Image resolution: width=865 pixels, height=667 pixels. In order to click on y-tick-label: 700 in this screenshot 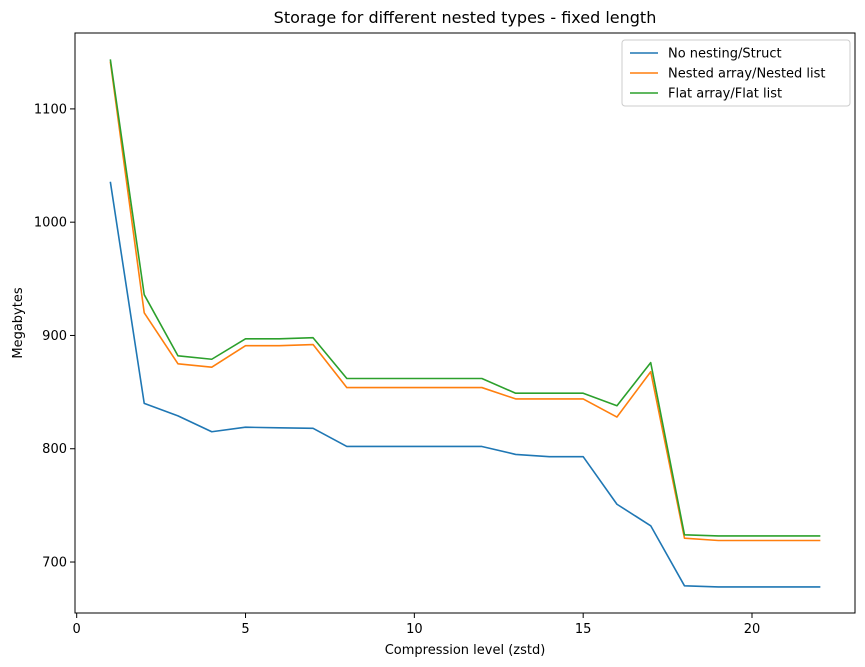, I will do `click(54, 563)`.